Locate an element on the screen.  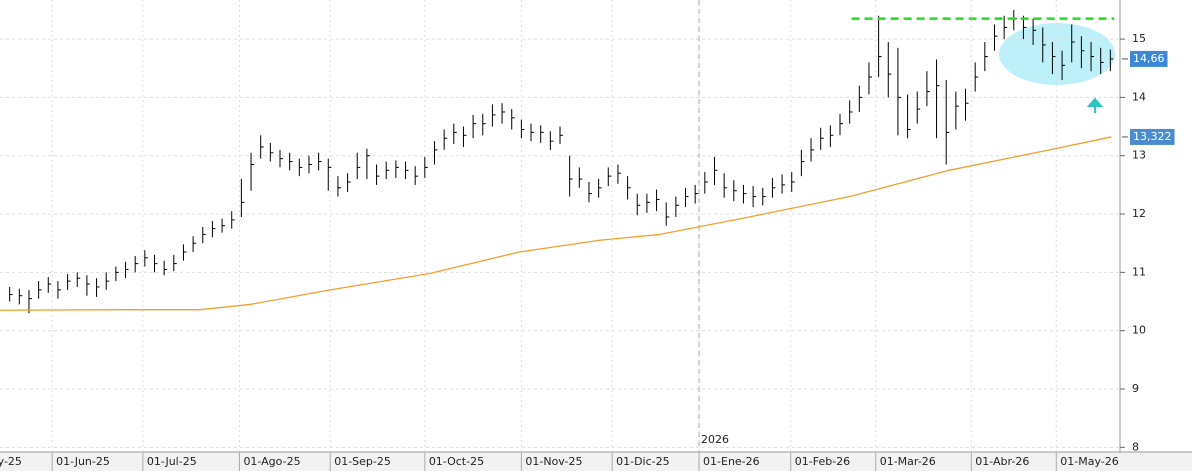
x-tick-label: 01-May-26 is located at coordinates (1089, 461).